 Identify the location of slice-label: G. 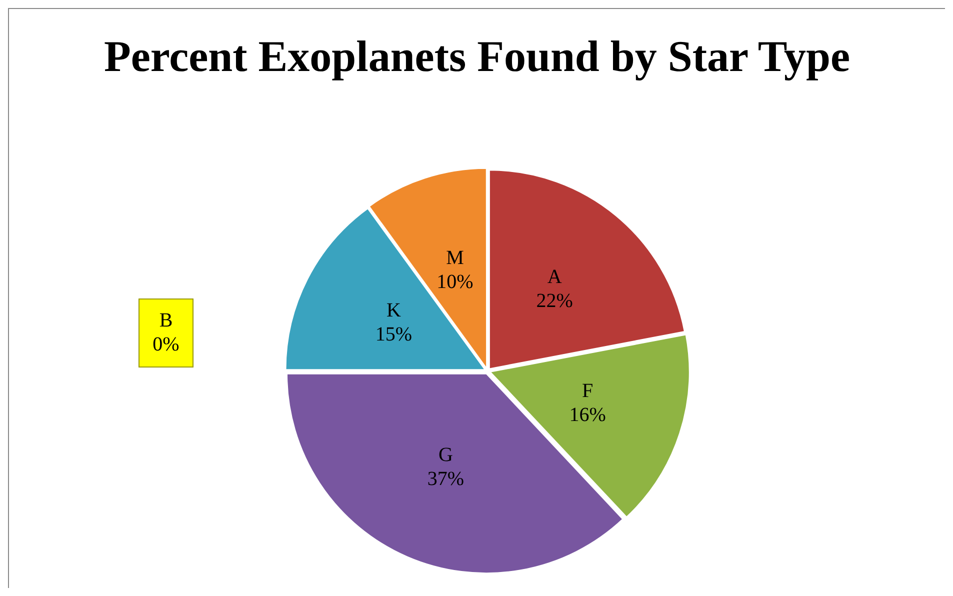
(445, 455).